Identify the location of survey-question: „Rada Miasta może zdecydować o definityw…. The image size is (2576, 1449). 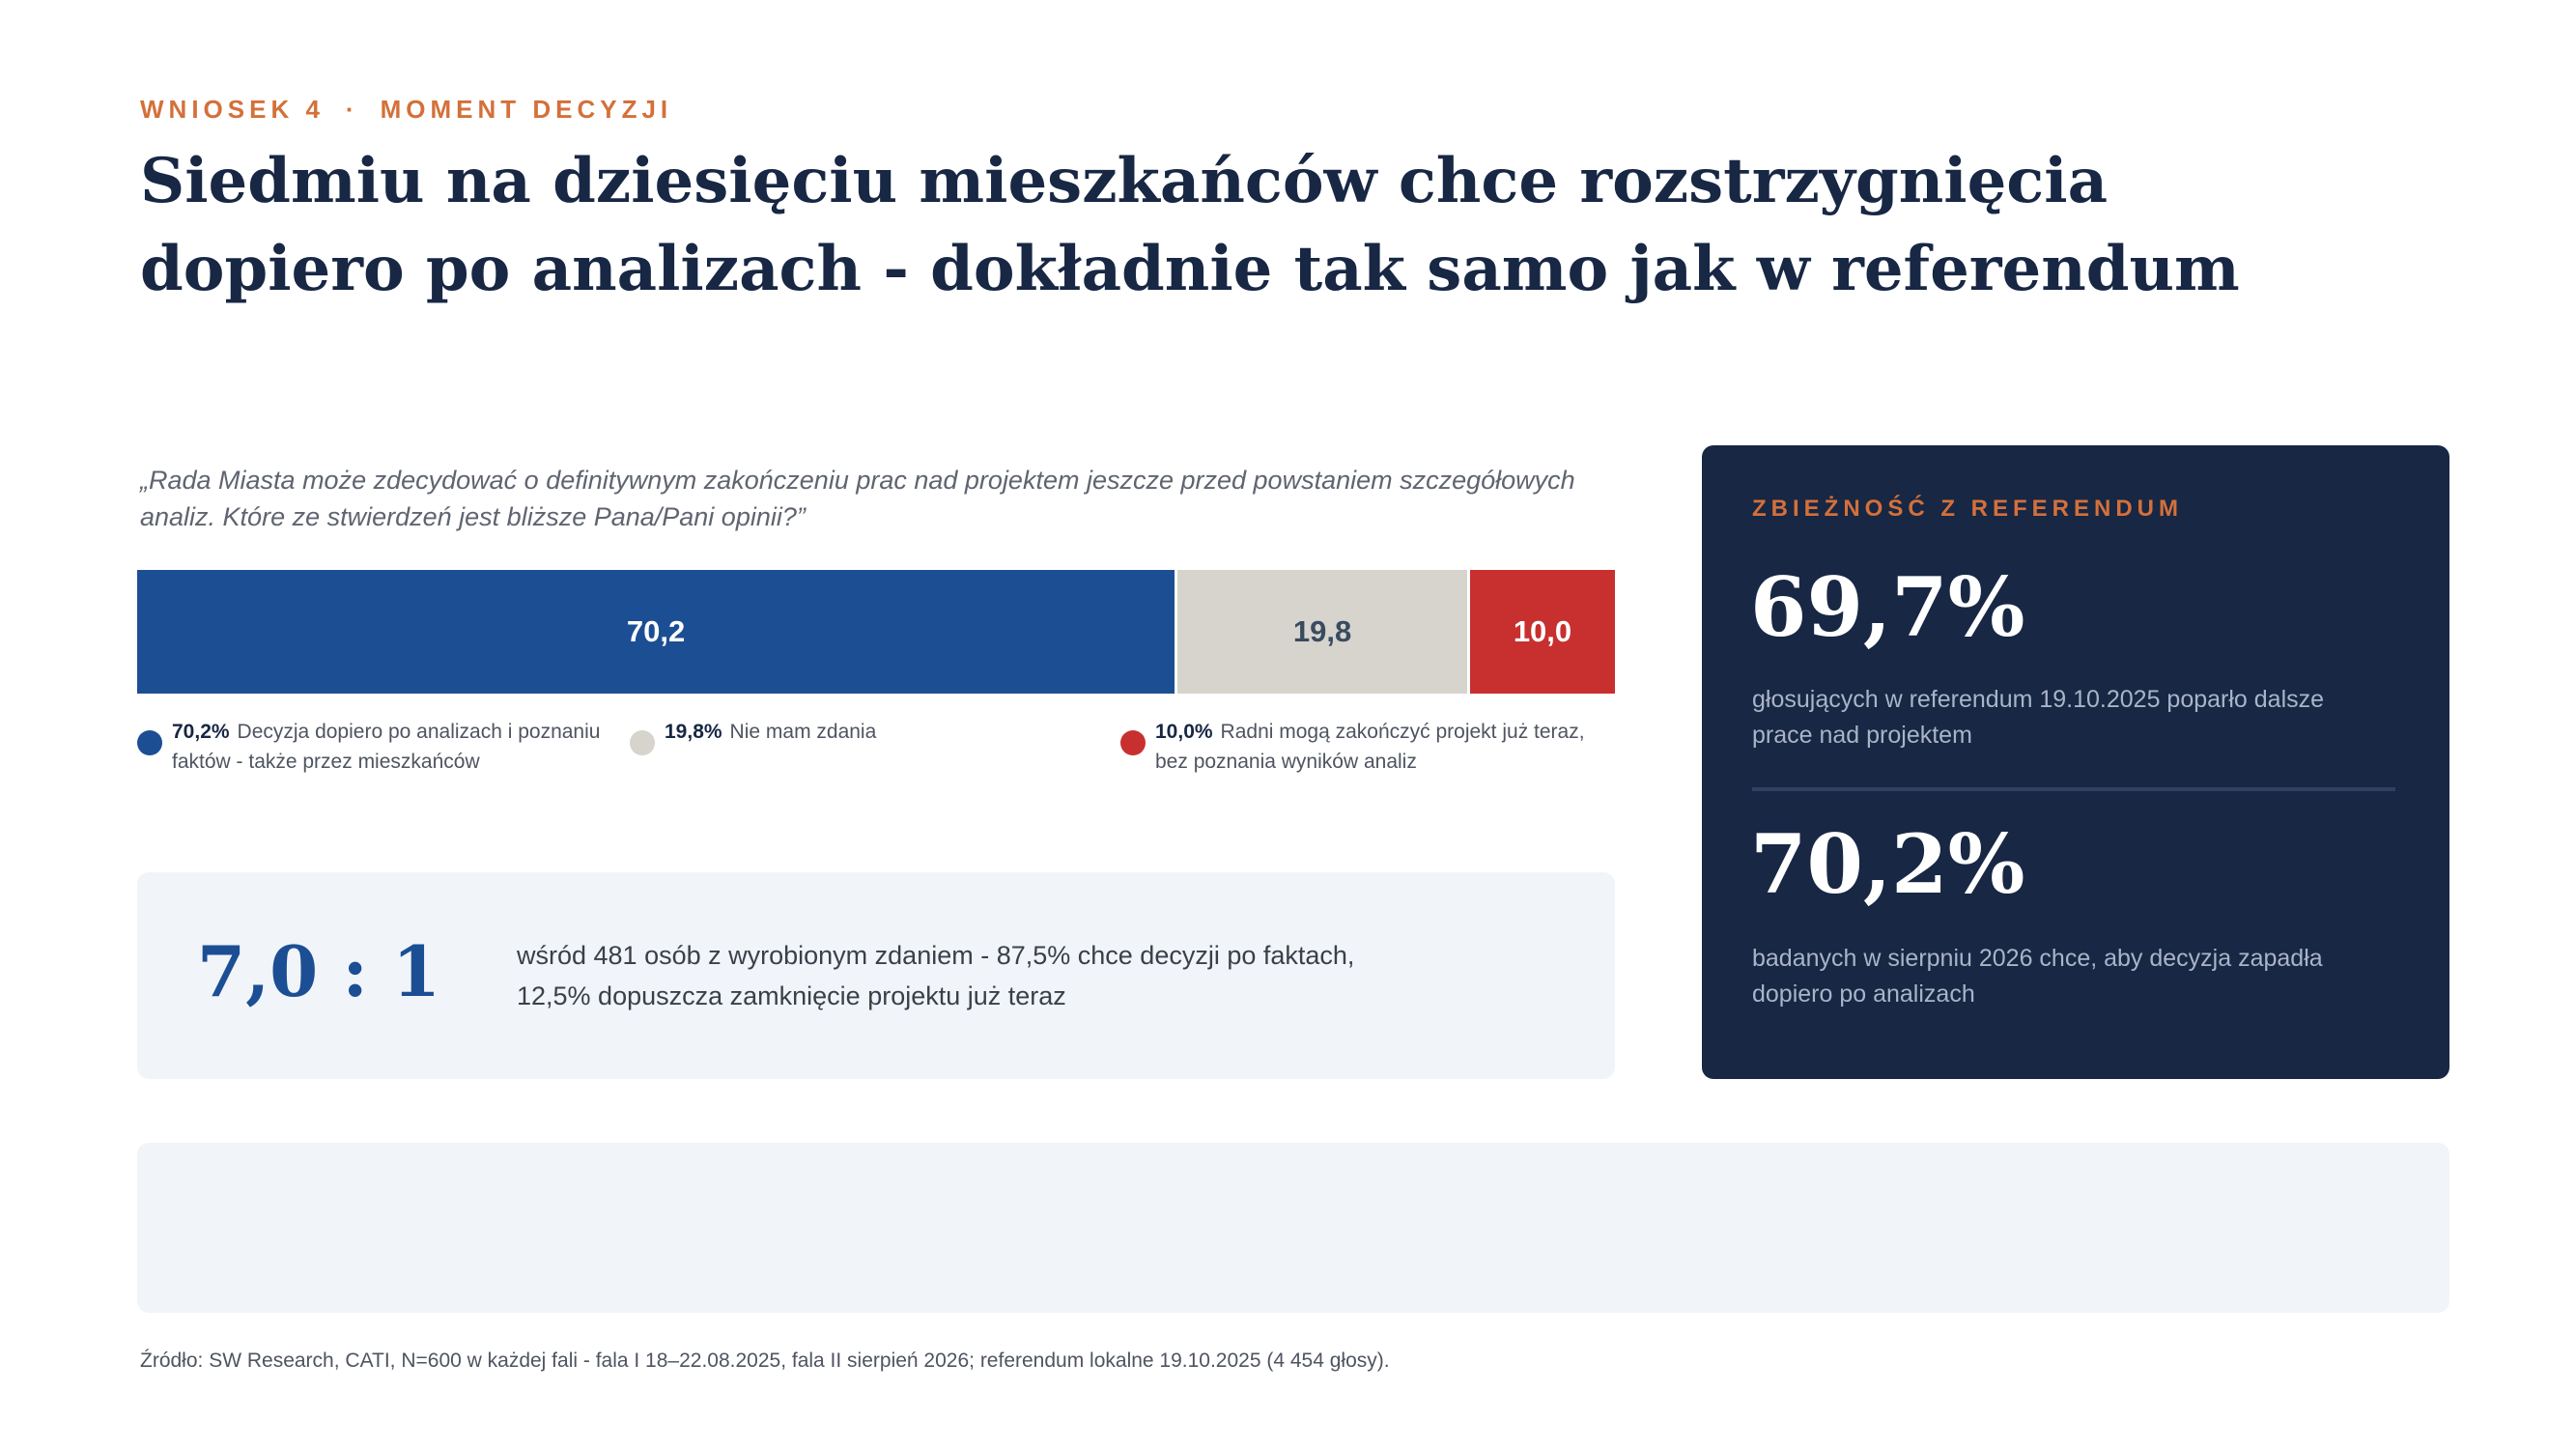
(857, 498).